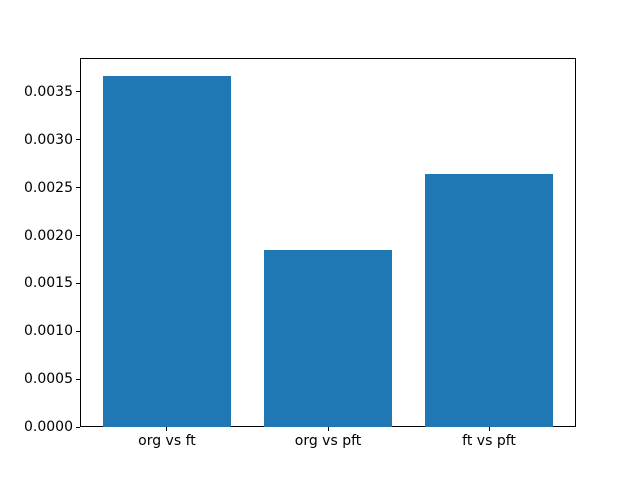 This screenshot has height=480, width=640. I want to click on y-tick-label: 0.0030, so click(48, 139).